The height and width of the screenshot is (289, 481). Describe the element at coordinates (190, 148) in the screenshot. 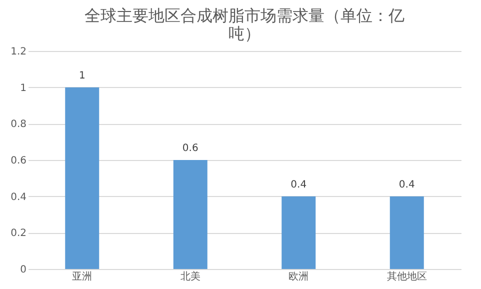

I see `data-label: 0.6` at that location.